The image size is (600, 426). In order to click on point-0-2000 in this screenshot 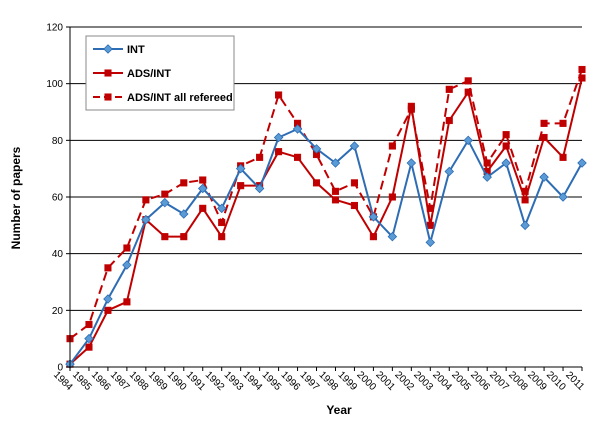, I will do `click(373, 217)`.